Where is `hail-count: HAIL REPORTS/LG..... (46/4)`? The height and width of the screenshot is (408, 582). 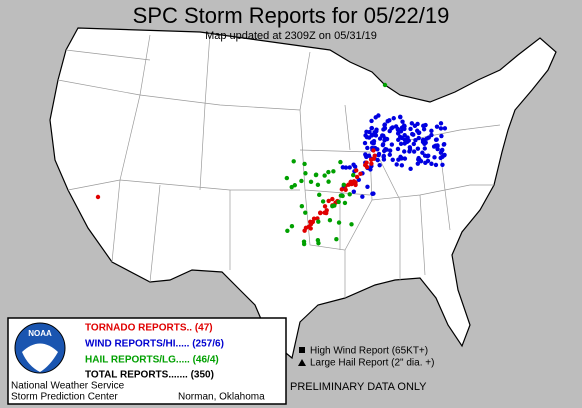 hail-count: HAIL REPORTS/LG..... (46/4) is located at coordinates (152, 360).